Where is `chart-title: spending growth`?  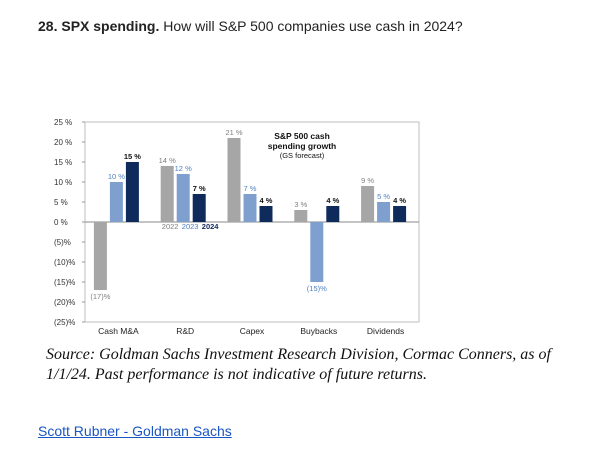
chart-title: spending growth is located at coordinates (302, 146).